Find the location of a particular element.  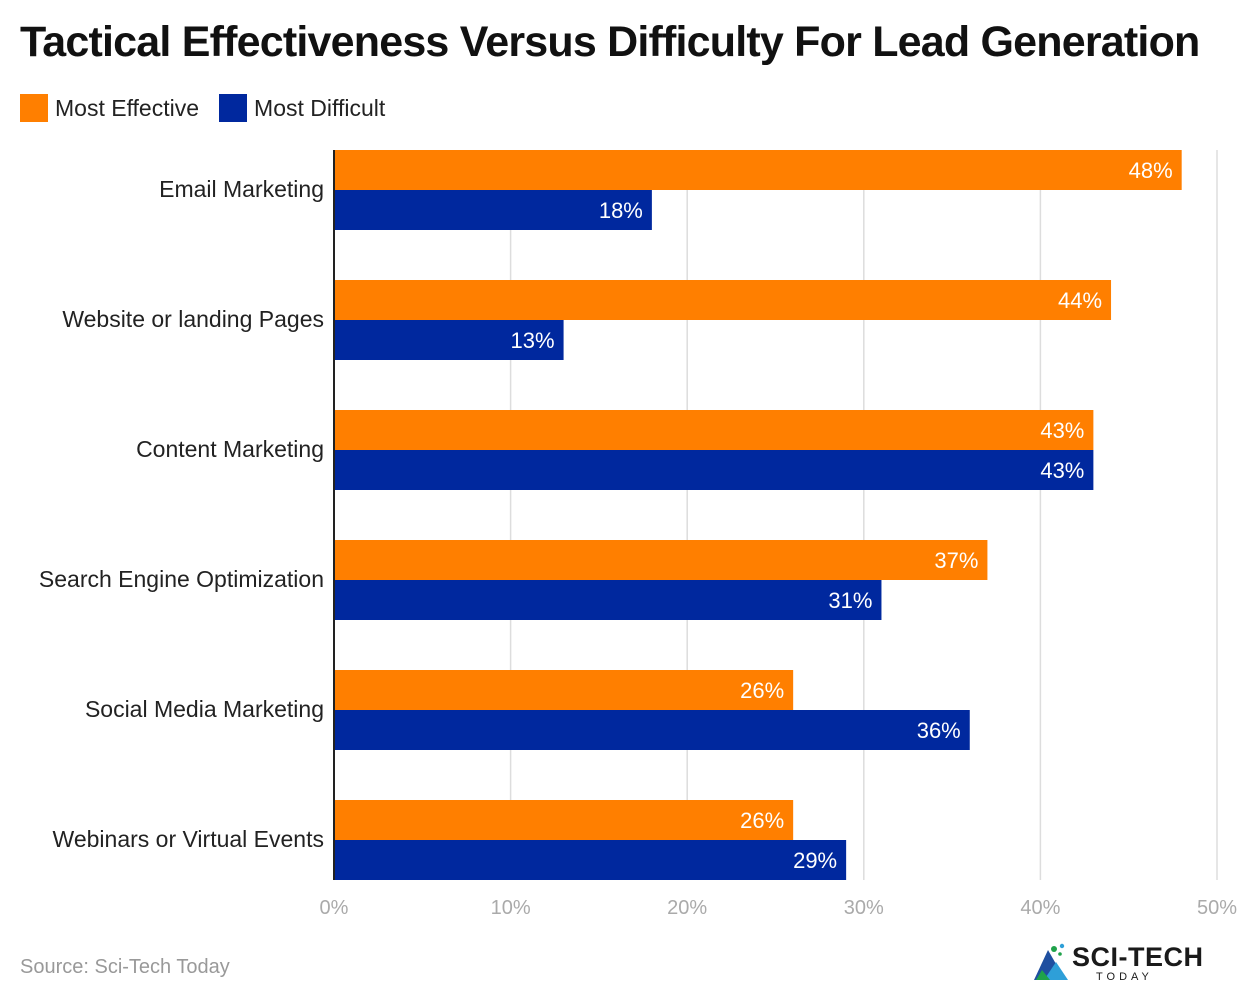

data-label-most-effective-website-or-landing-pages: 44% is located at coordinates (1080, 300).